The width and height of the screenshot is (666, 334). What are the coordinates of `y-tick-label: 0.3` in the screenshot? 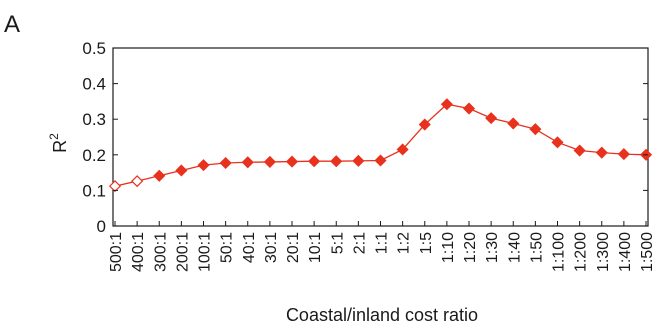 It's located at (94, 119).